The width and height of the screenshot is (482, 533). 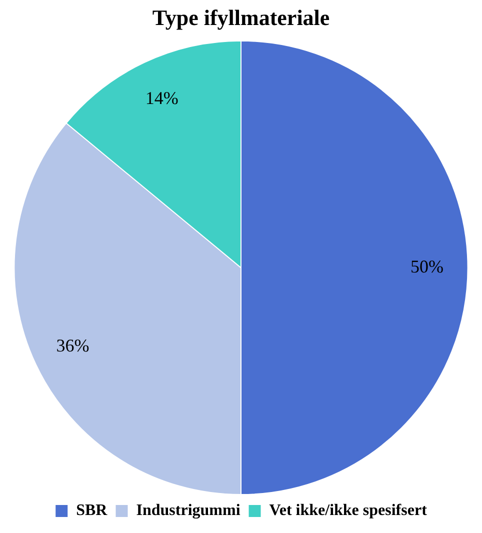 What do you see at coordinates (92, 511) in the screenshot?
I see `legend-label: SBR` at bounding box center [92, 511].